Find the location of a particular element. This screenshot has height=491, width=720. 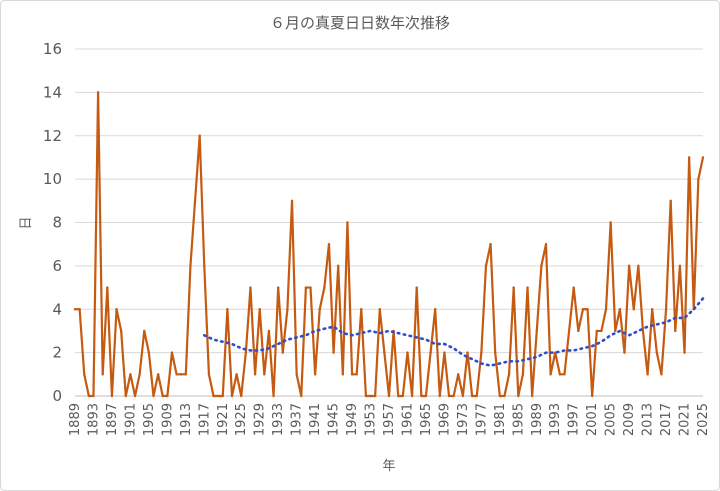

y-tick-label: 12 is located at coordinates (52, 136).